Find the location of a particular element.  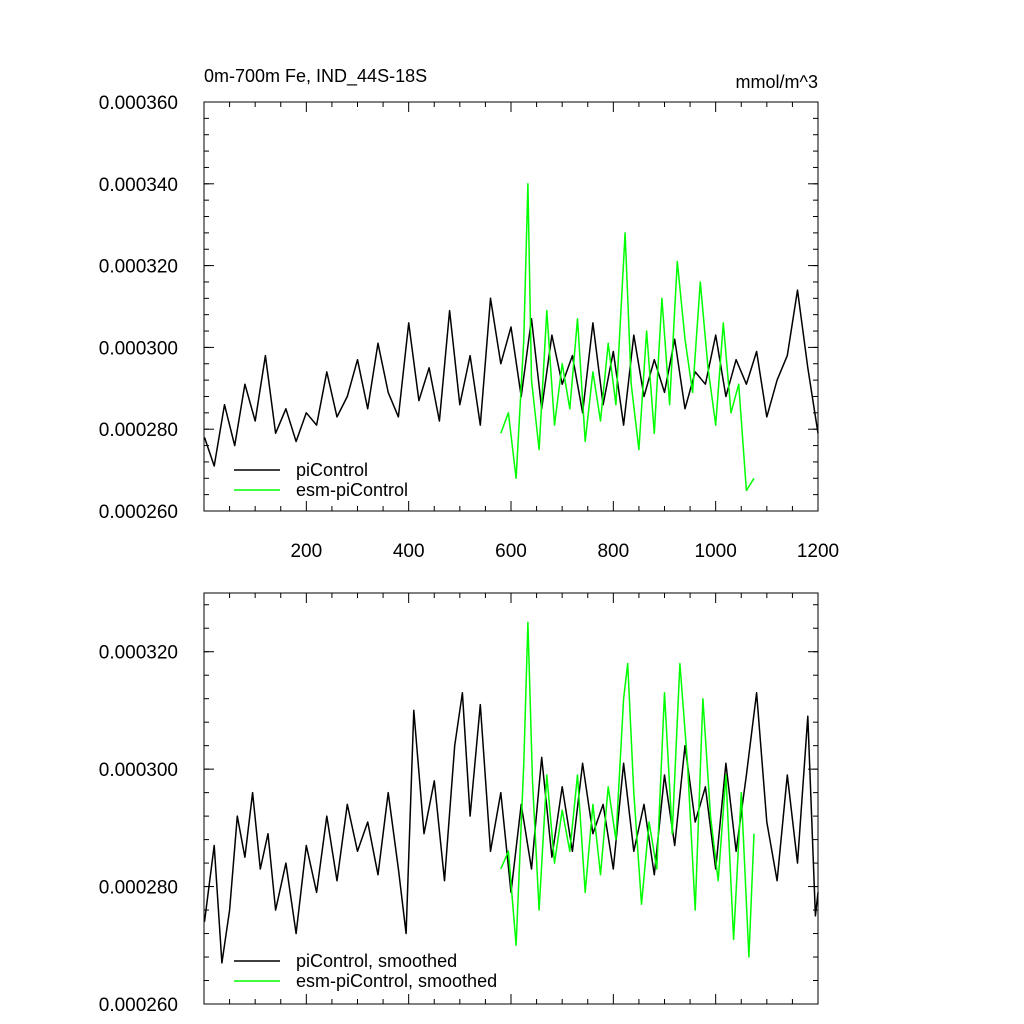

top-y-tick-label: 0.000340 is located at coordinates (138, 185).